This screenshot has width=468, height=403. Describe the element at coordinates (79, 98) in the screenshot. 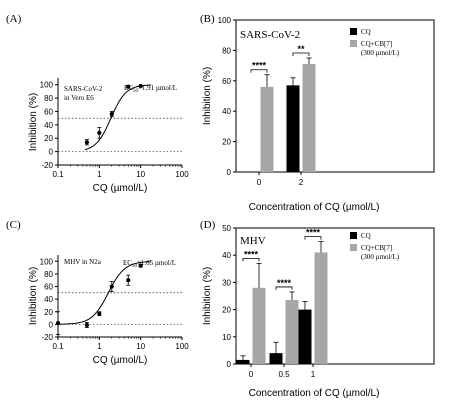

I see `annotation-line-2: in Vero E6` at that location.